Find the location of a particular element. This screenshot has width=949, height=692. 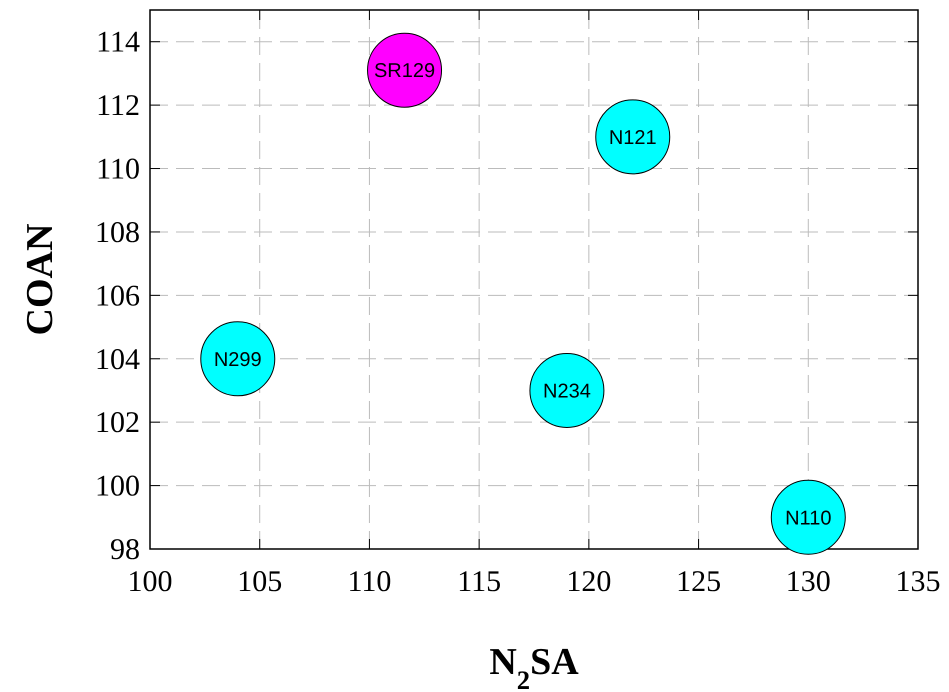

y-tick-label: 114 is located at coordinates (118, 42).